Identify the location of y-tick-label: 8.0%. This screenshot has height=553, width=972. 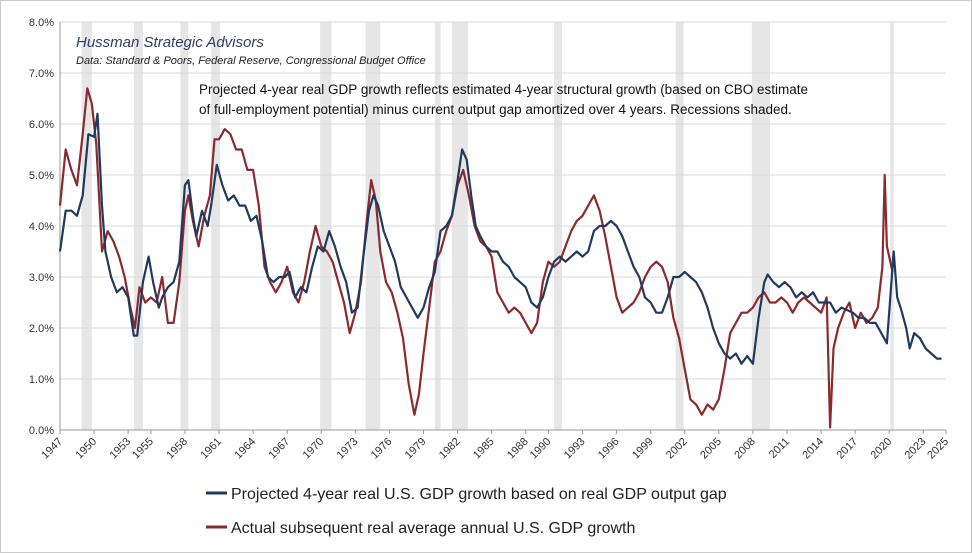
(41, 23).